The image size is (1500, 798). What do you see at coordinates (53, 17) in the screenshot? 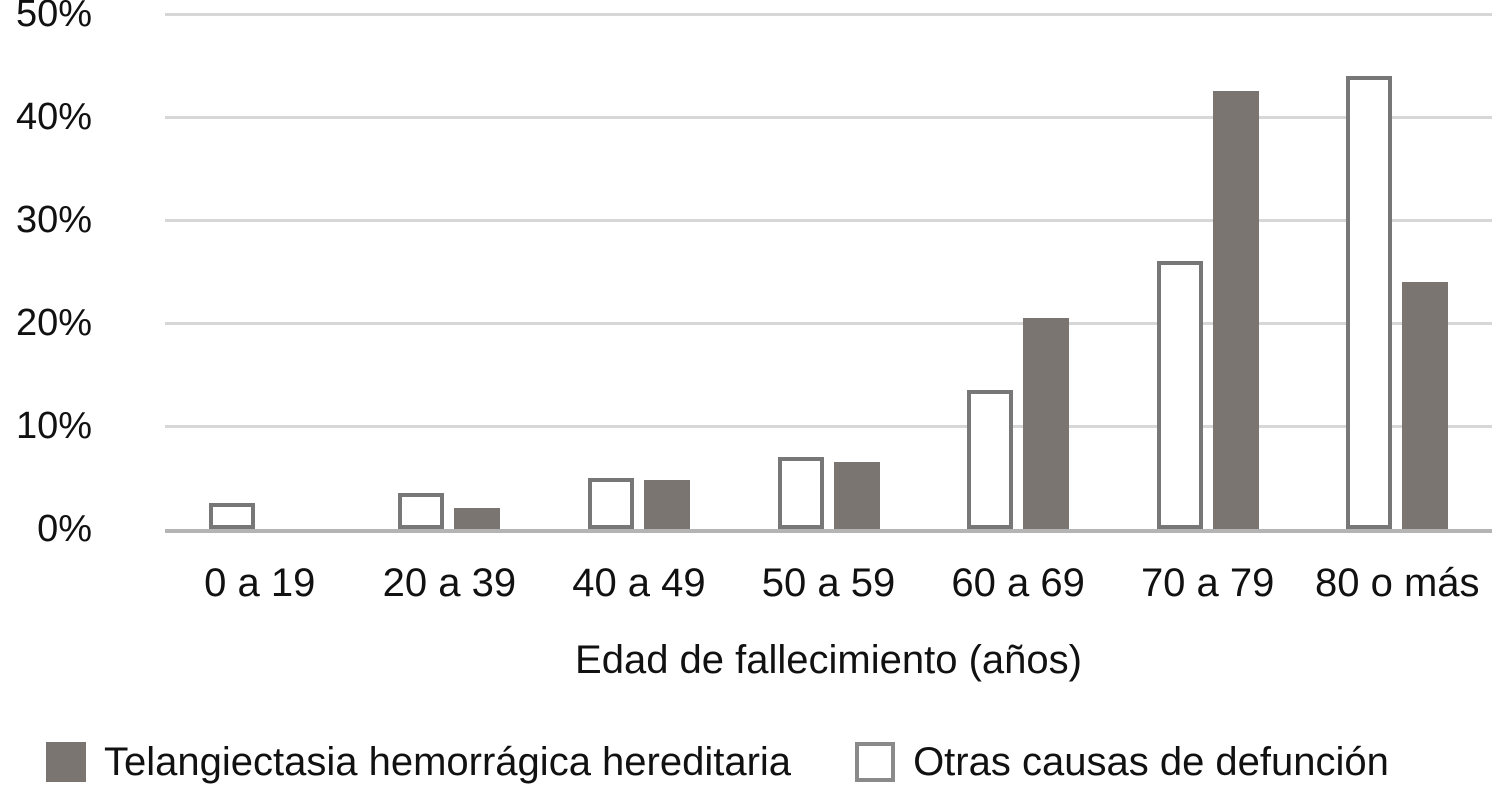
I see `y-tick-label: 50%` at bounding box center [53, 17].